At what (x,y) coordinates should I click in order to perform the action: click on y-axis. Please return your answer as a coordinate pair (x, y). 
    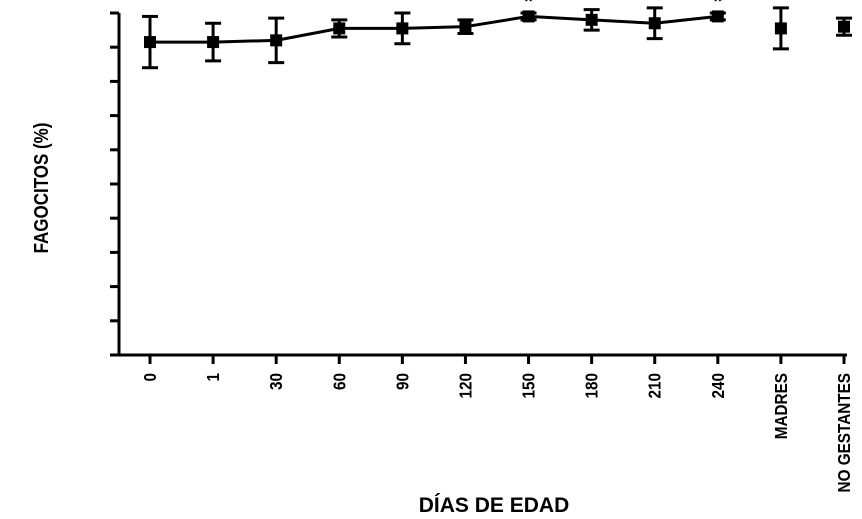
    Looking at the image, I should click on (115, 184).